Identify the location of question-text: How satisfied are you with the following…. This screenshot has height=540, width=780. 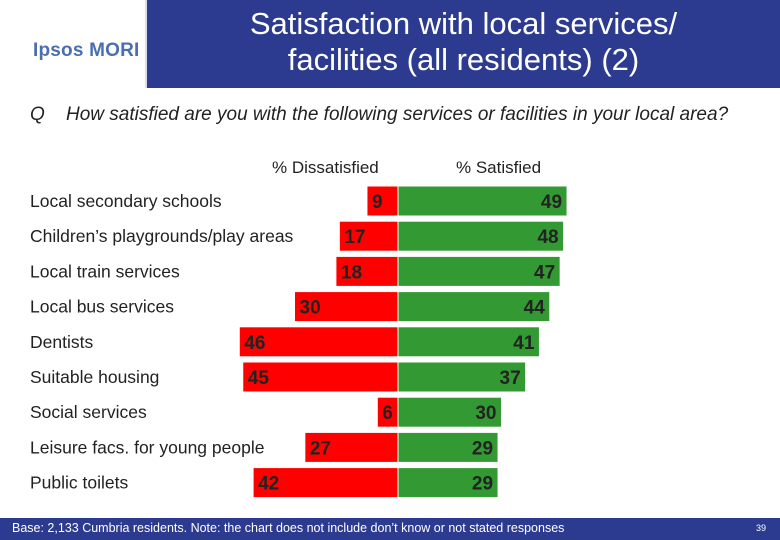
(397, 114).